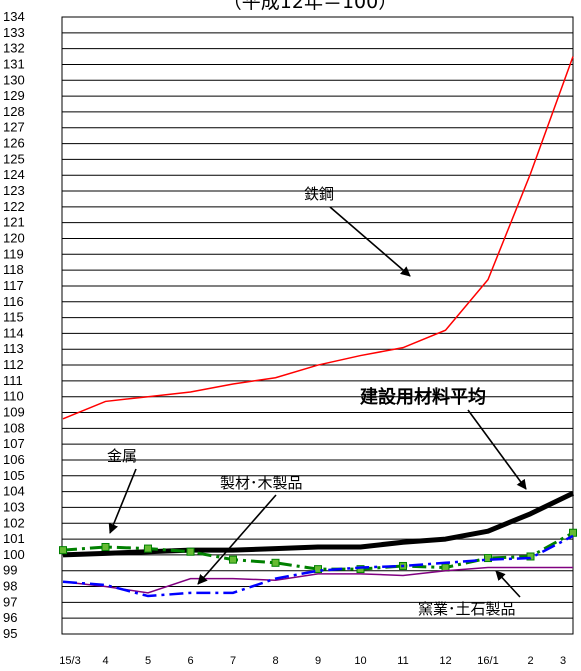 Image resolution: width=581 pixels, height=671 pixels. I want to click on x-tick-label: 6, so click(190, 661).